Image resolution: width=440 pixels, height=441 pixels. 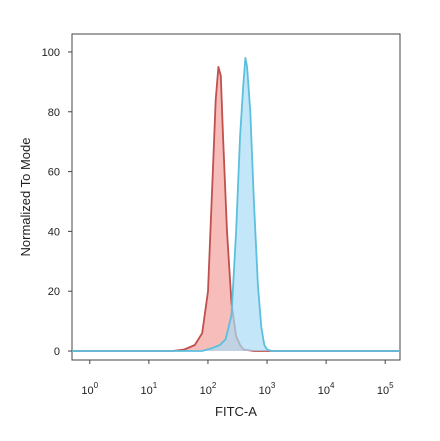 What do you see at coordinates (149, 389) in the screenshot?
I see `x-tick-label: 10¹` at bounding box center [149, 389].